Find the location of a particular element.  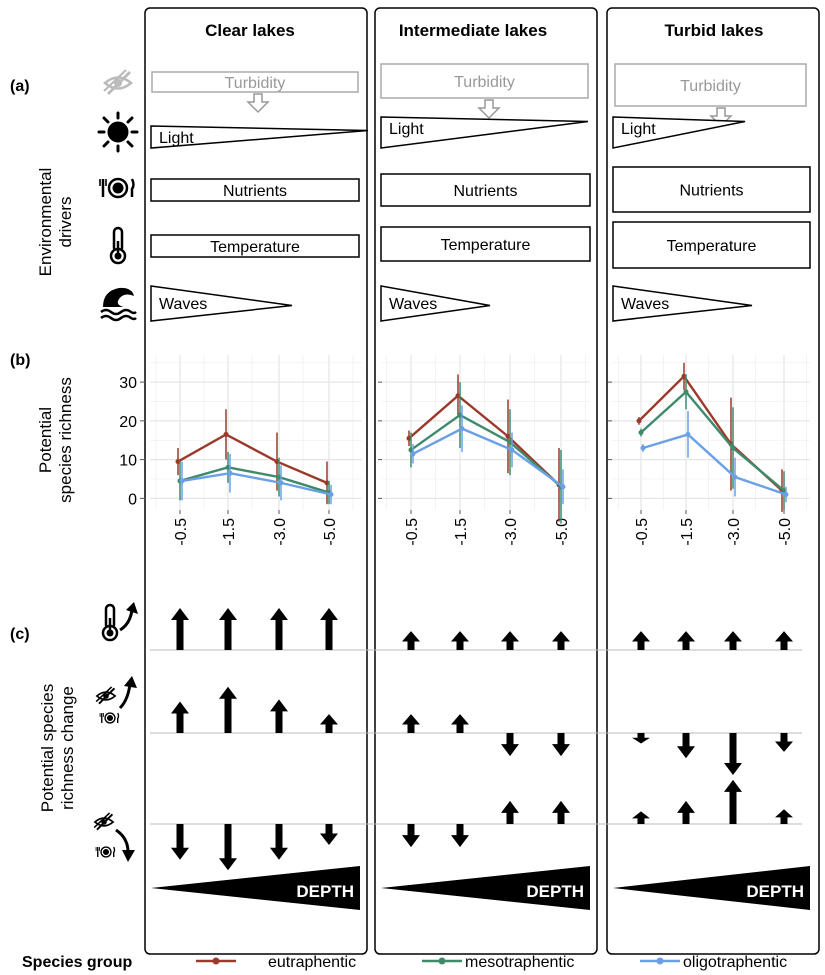

richness-change-label: Potential species richness change is located at coordinates (57, 748).